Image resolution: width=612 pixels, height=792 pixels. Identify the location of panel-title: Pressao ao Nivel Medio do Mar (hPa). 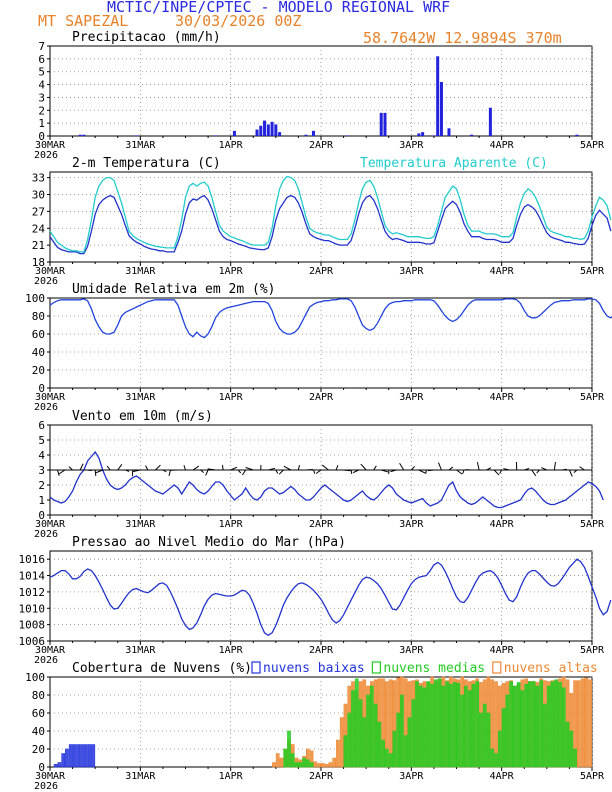
(209, 542).